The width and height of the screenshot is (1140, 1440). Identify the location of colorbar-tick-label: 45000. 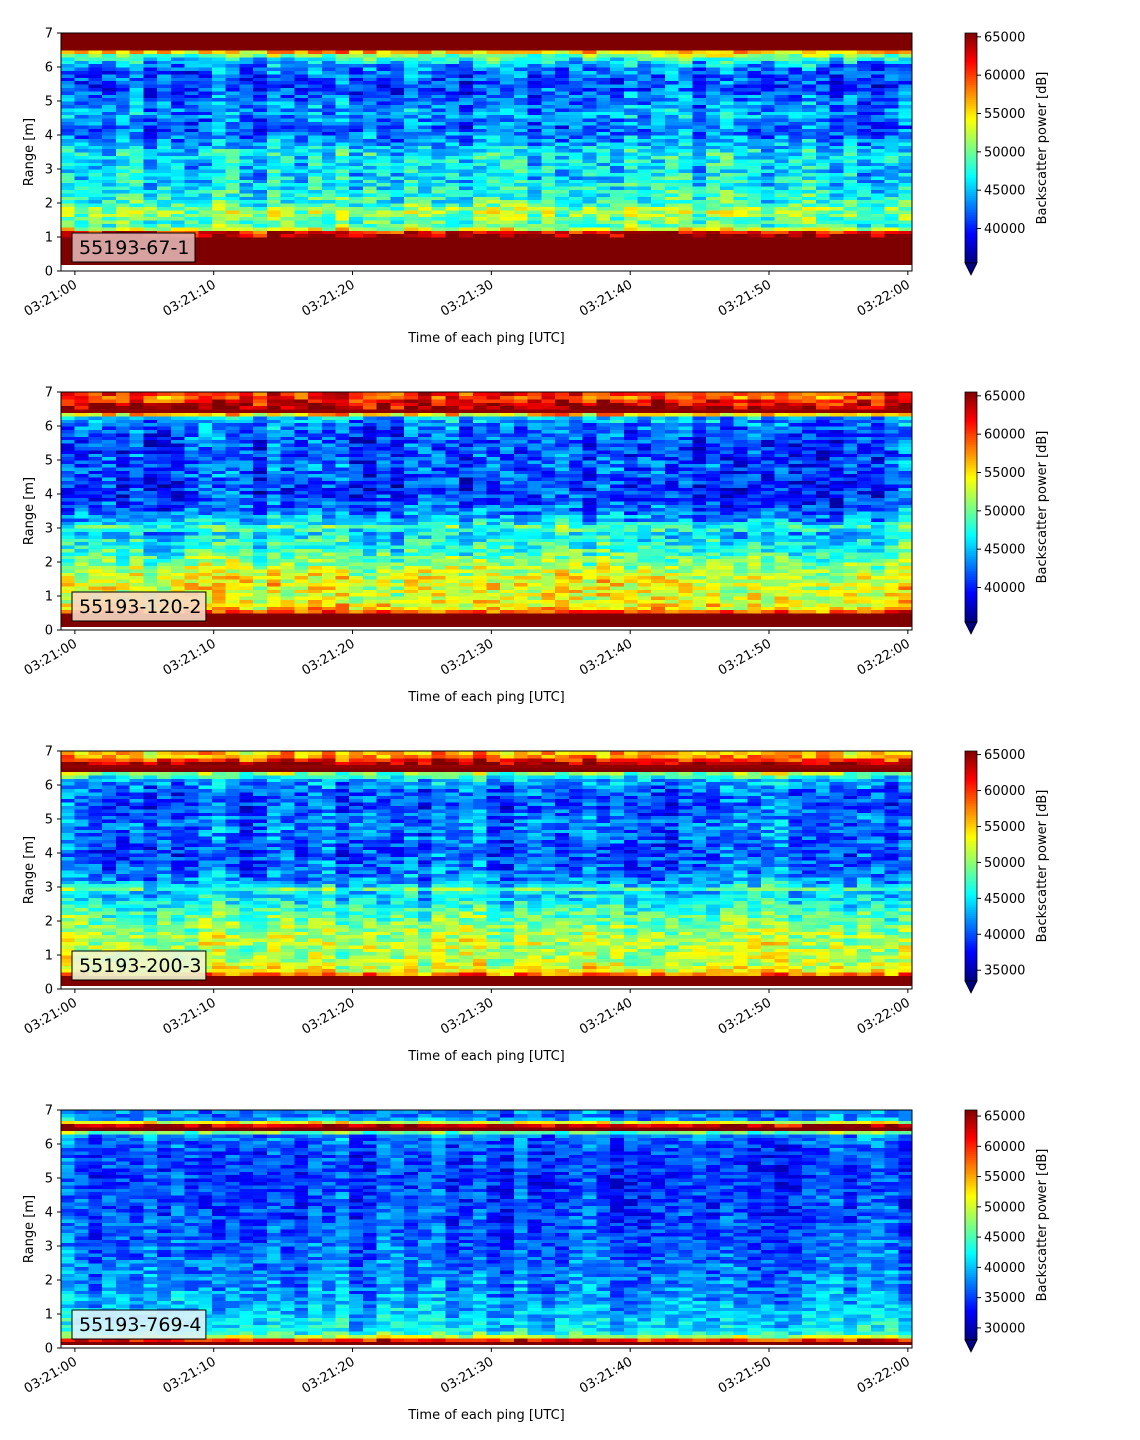
(1004, 191).